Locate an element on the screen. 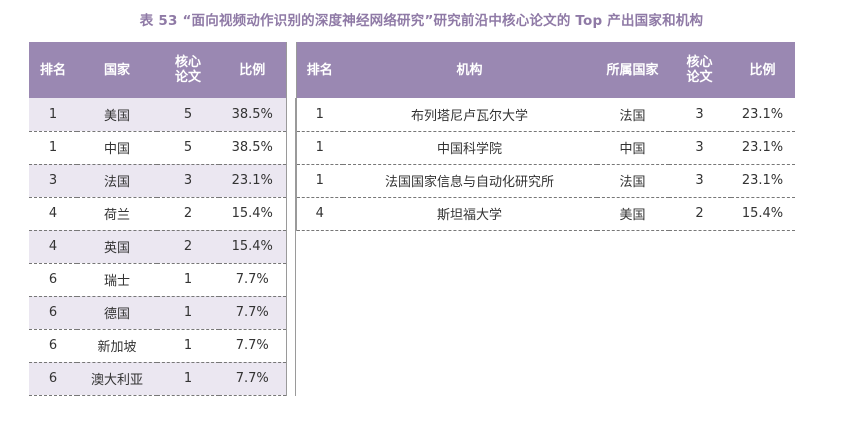  header-institution: 机构 is located at coordinates (469, 70).